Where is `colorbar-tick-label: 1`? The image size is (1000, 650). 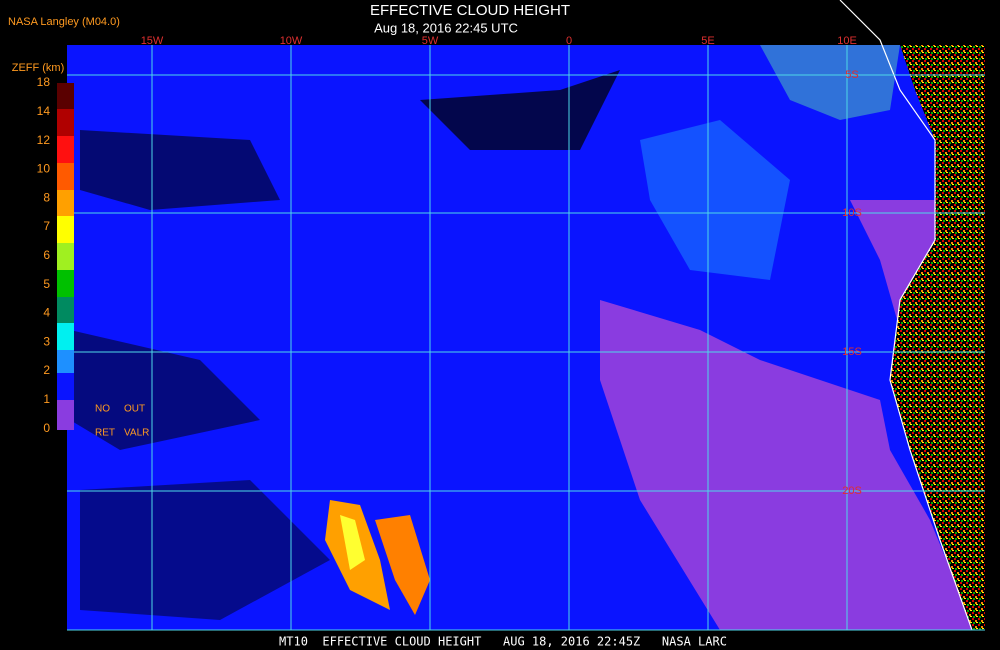
colorbar-tick-label: 1 is located at coordinates (46, 399).